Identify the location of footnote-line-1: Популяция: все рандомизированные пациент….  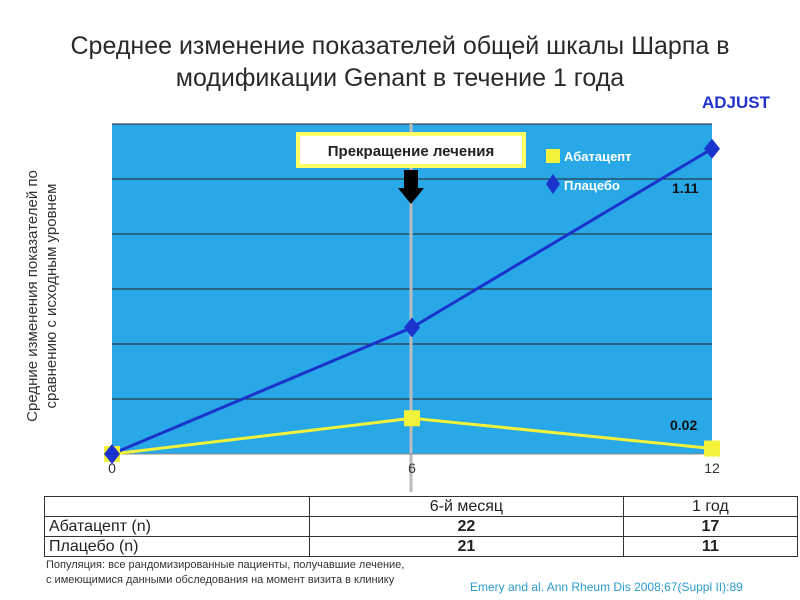
(225, 565).